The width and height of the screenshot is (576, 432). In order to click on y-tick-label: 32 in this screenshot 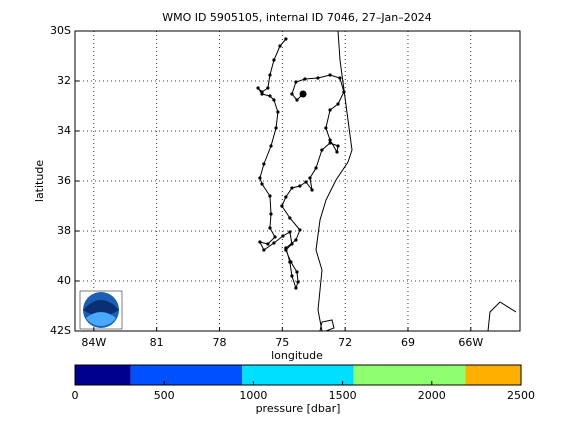, I will do `click(64, 80)`.